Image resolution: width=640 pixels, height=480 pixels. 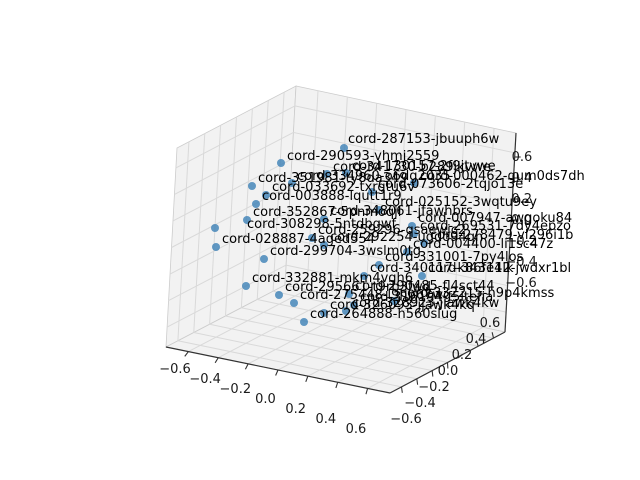 I want to click on point-label: cord-316194-f5itefia, so click(x=426, y=297).